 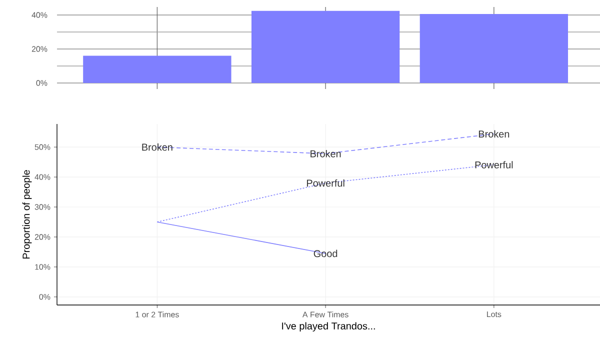 What do you see at coordinates (27, 214) in the screenshot?
I see `y-axis-title: Proportion of people` at bounding box center [27, 214].